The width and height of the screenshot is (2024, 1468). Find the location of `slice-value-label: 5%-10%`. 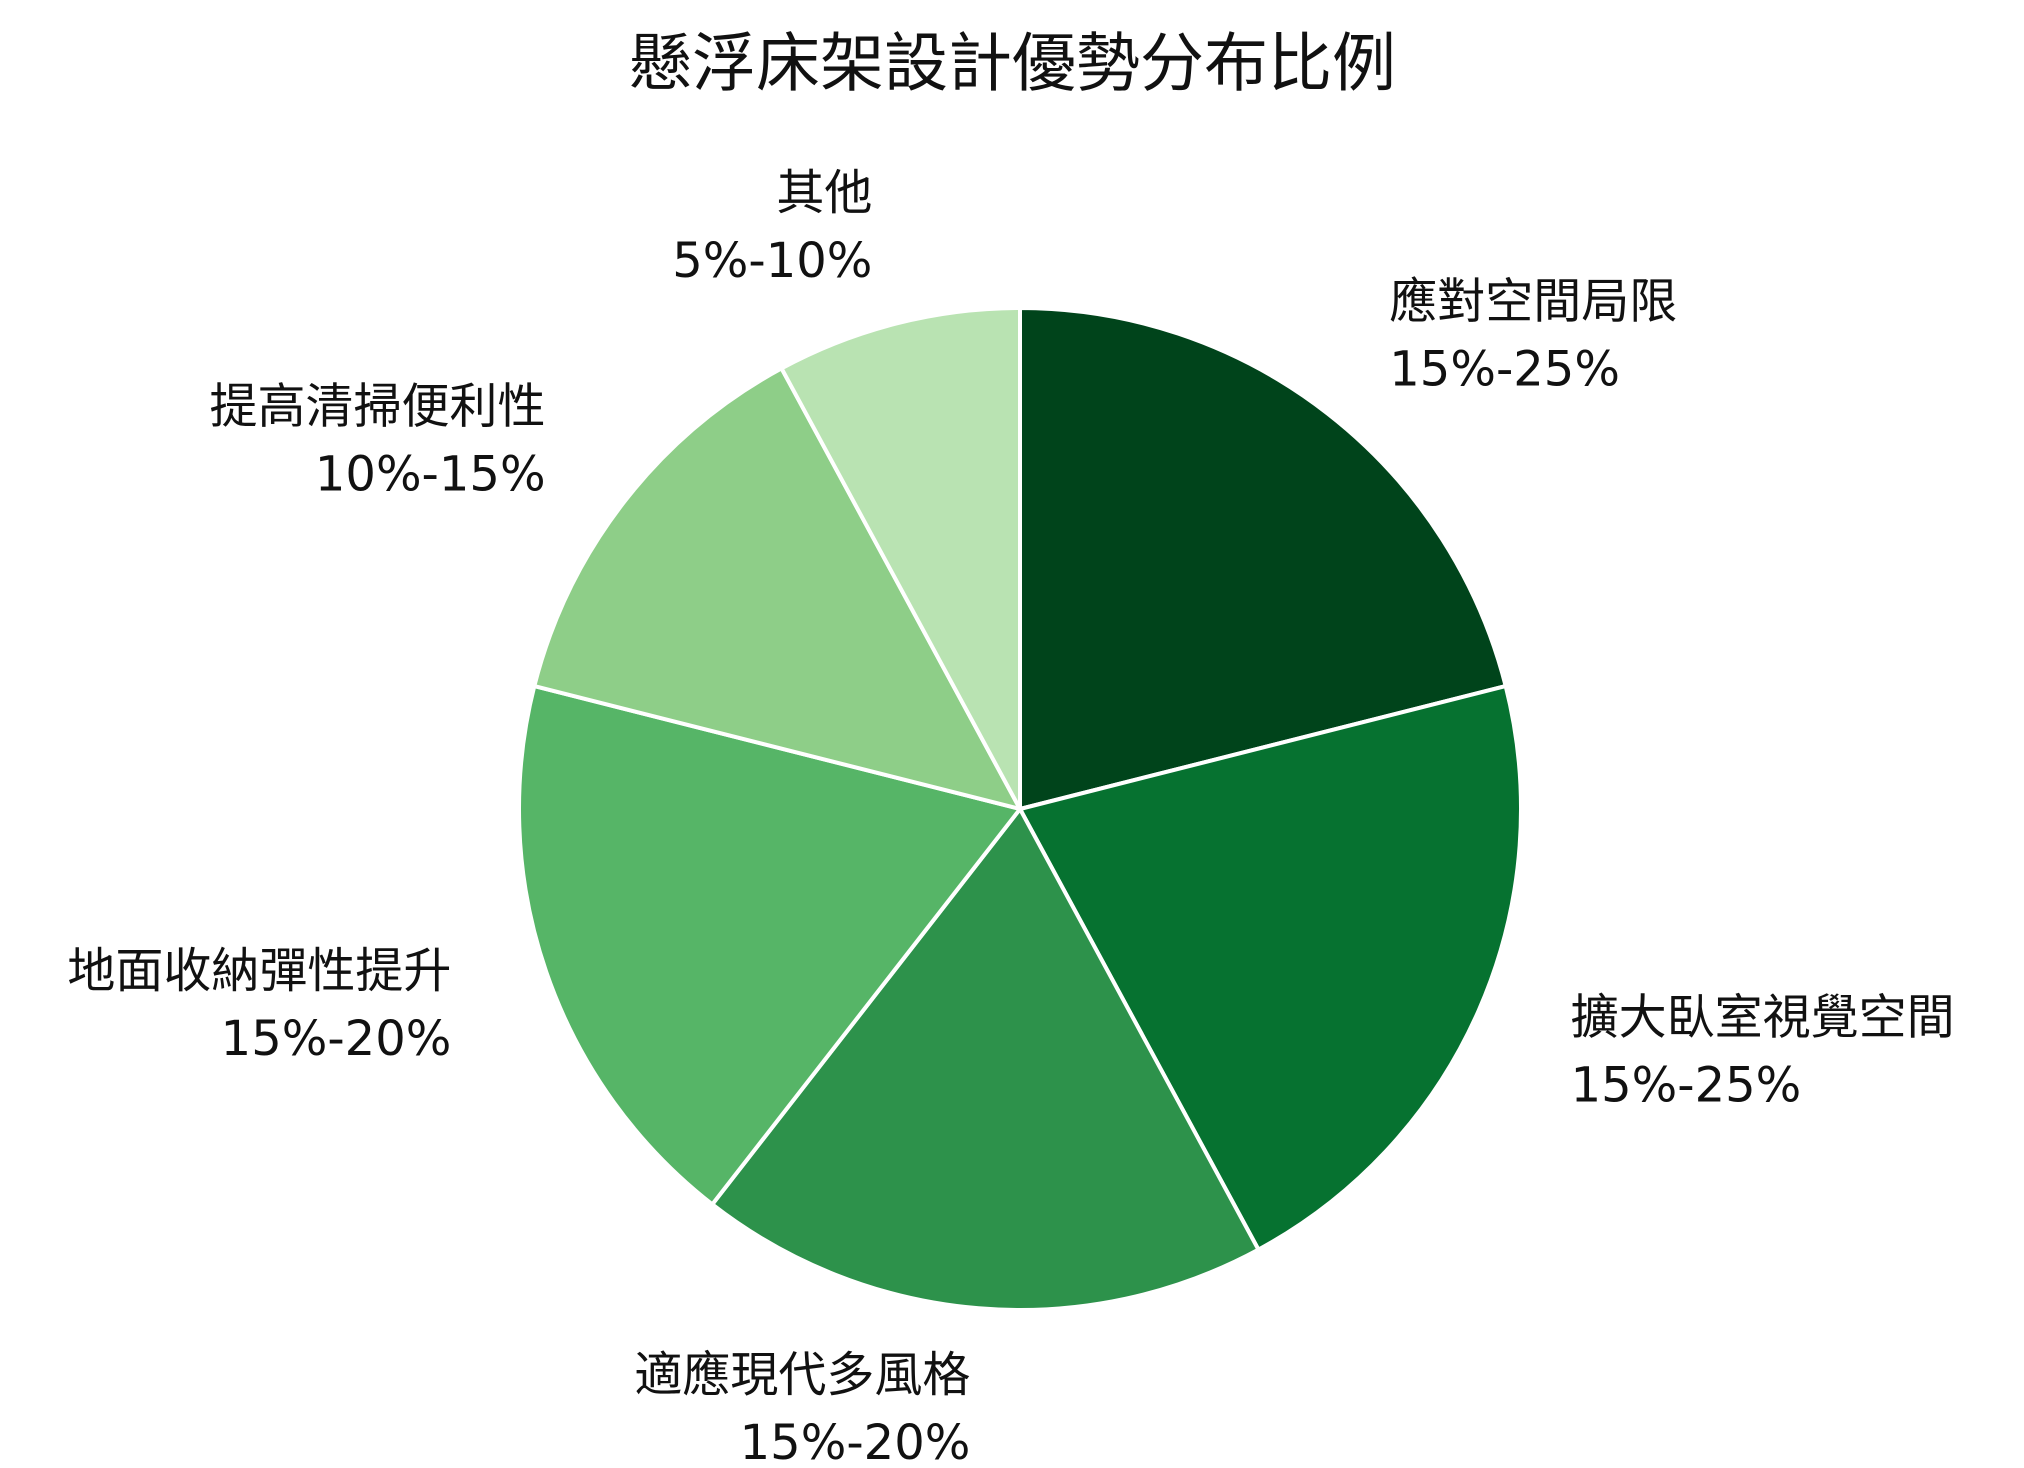

slice-value-label: 5%-10% is located at coordinates (772, 261).